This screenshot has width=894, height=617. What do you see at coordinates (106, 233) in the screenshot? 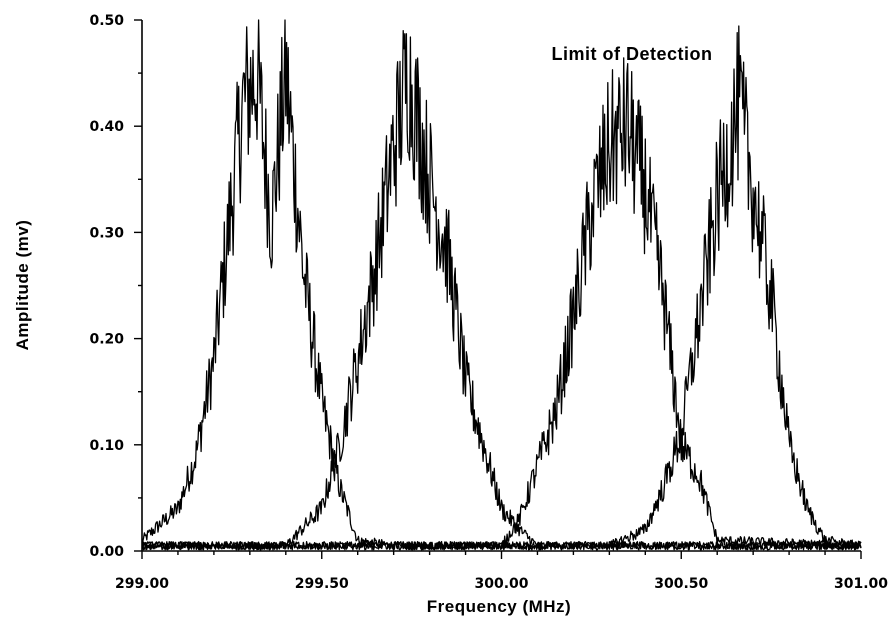
I see `y-tick-label: 0.30` at bounding box center [106, 233].